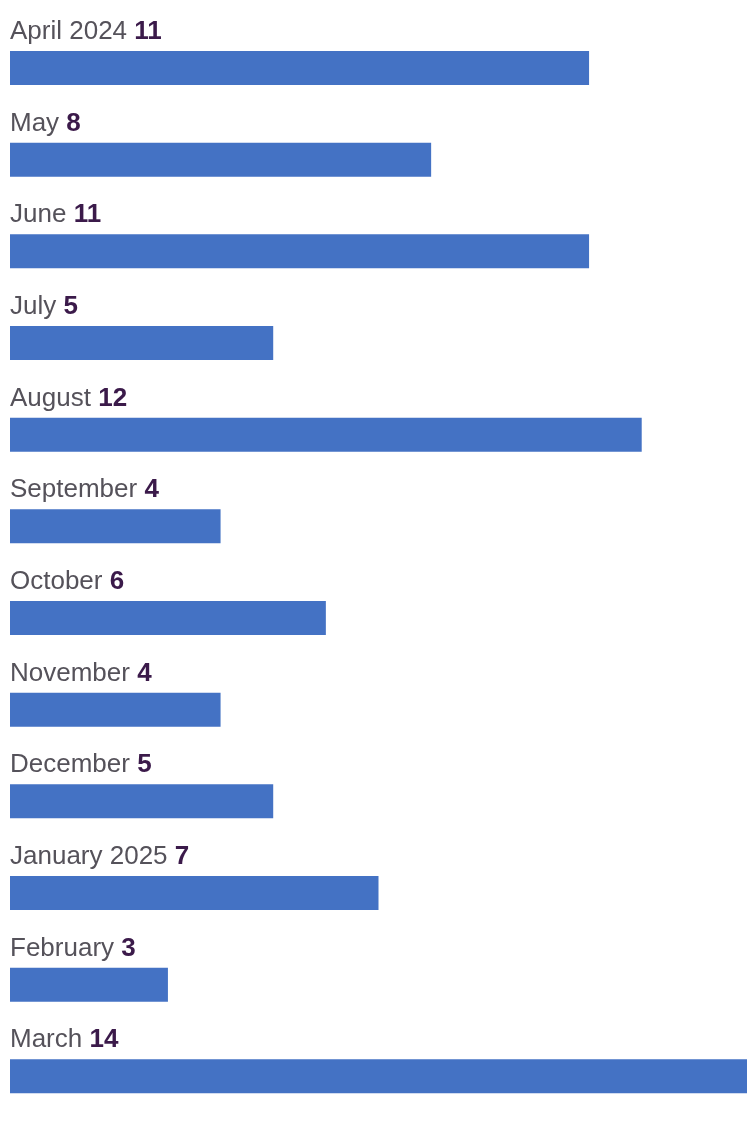  What do you see at coordinates (113, 396) in the screenshot?
I see `data-label: 12` at bounding box center [113, 396].